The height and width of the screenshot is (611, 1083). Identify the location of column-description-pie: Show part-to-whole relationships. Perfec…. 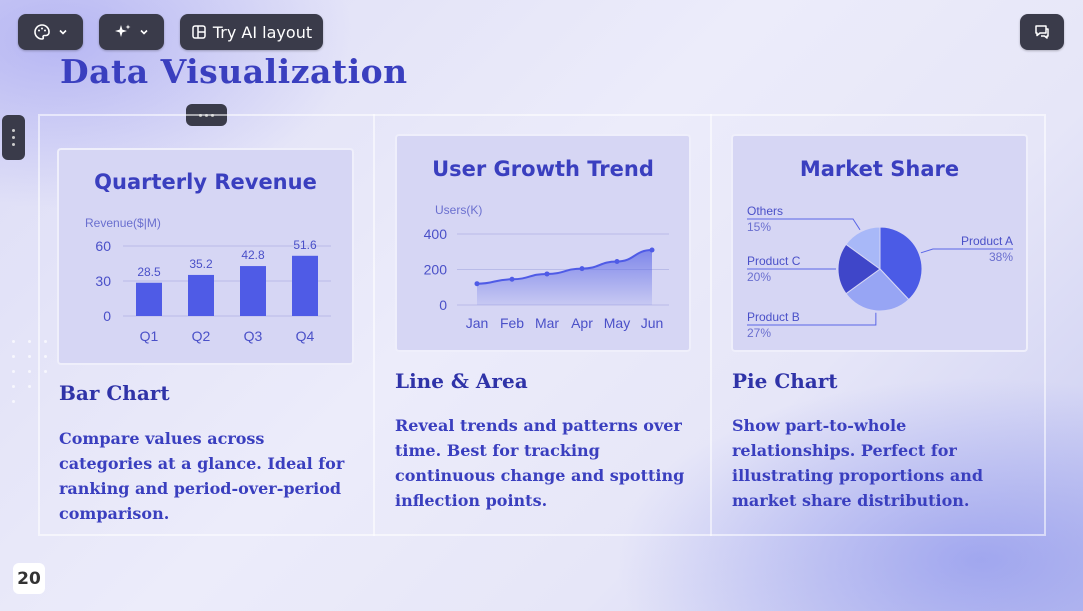
(858, 463).